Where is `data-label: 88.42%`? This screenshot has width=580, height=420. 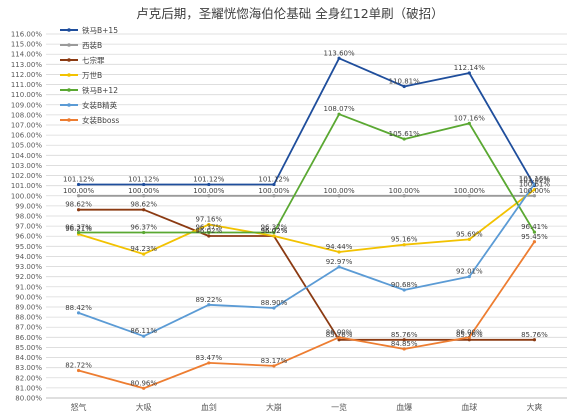 data-label: 88.42% is located at coordinates (78, 308).